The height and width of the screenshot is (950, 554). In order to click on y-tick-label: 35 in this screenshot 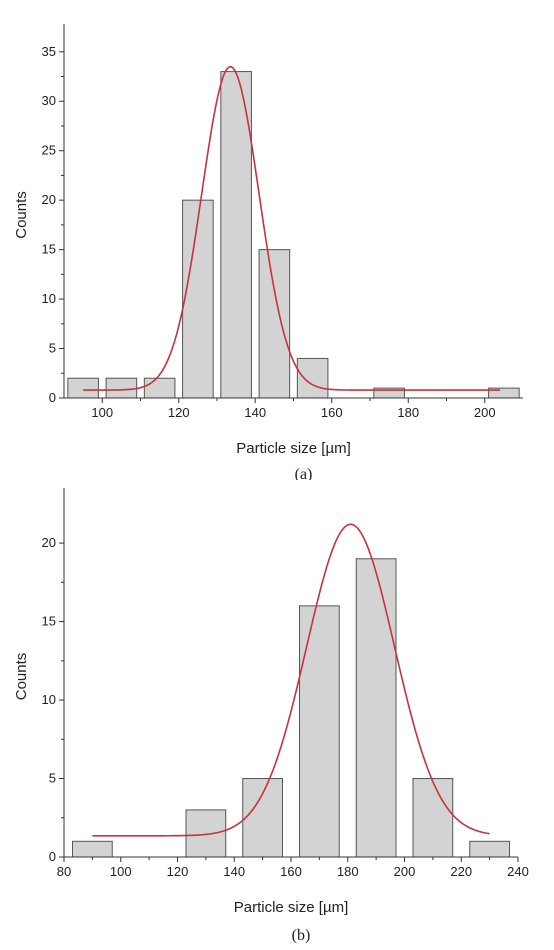, I will do `click(49, 51)`.